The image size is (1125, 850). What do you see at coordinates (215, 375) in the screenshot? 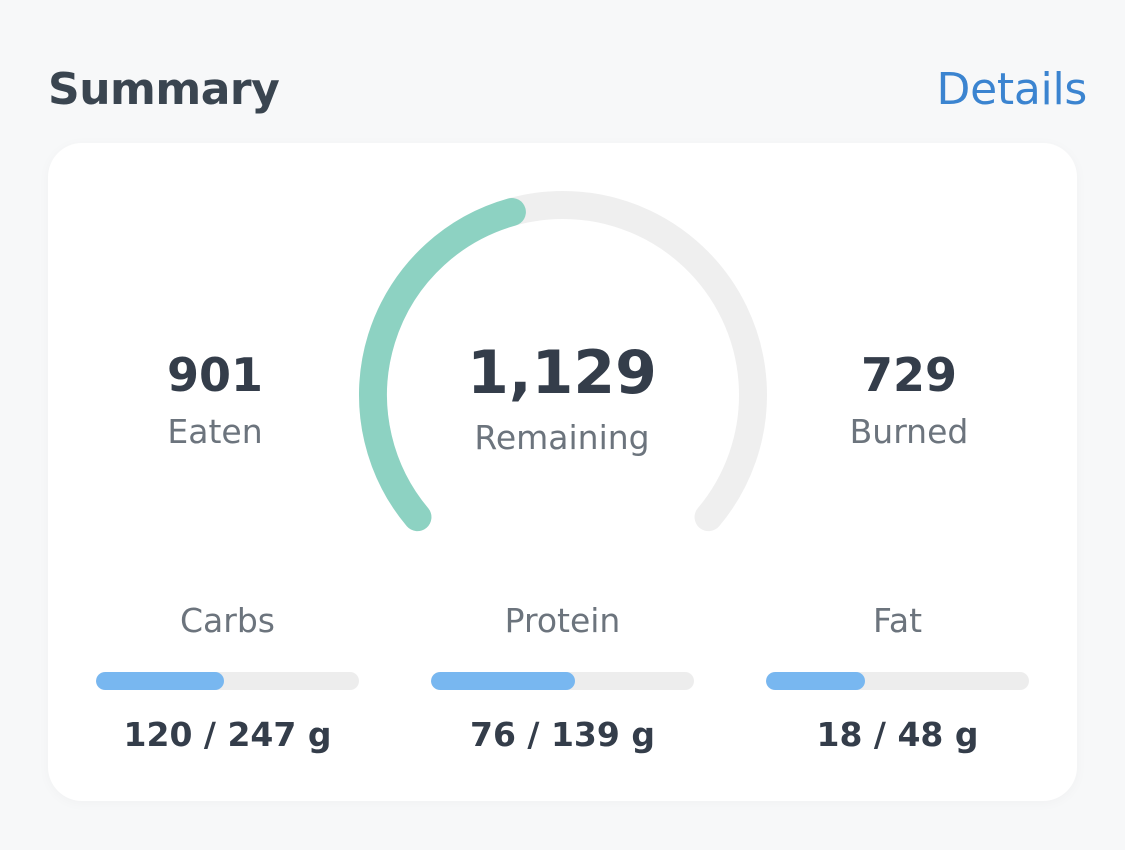
I see `eaten-value: 901` at bounding box center [215, 375].